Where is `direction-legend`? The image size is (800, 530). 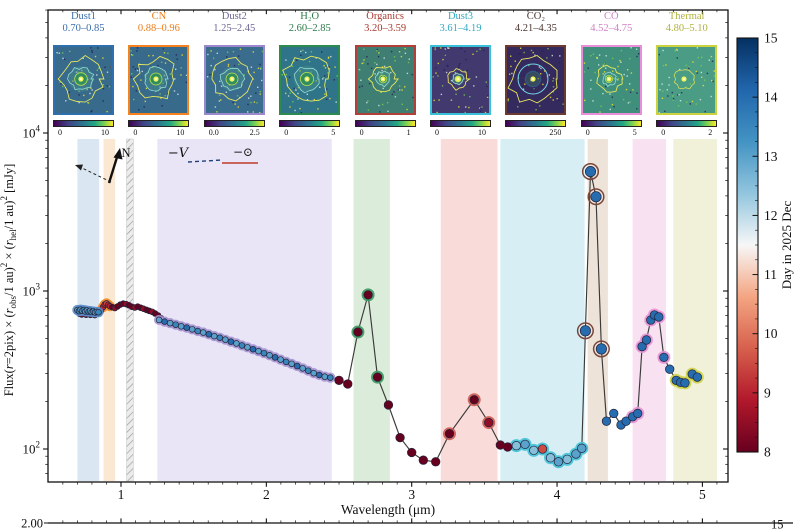
direction-legend is located at coordinates (222, 161).